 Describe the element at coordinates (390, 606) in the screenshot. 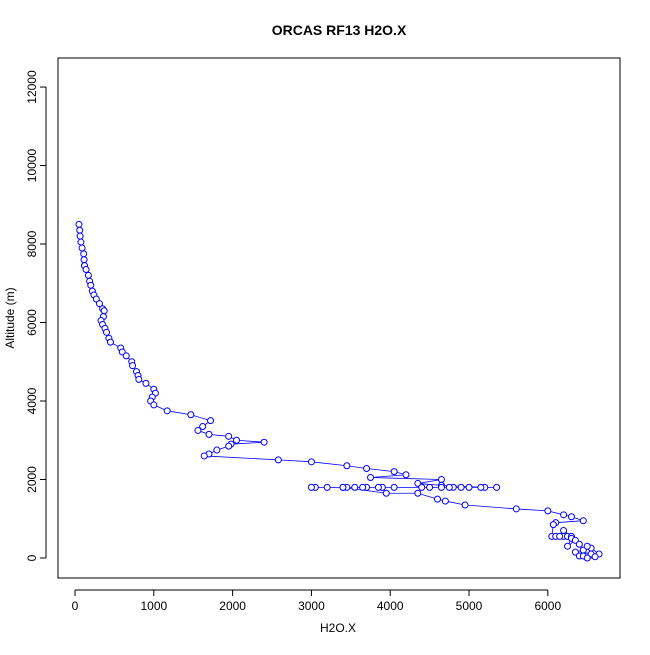

I see `x-tick-label: 4000` at that location.